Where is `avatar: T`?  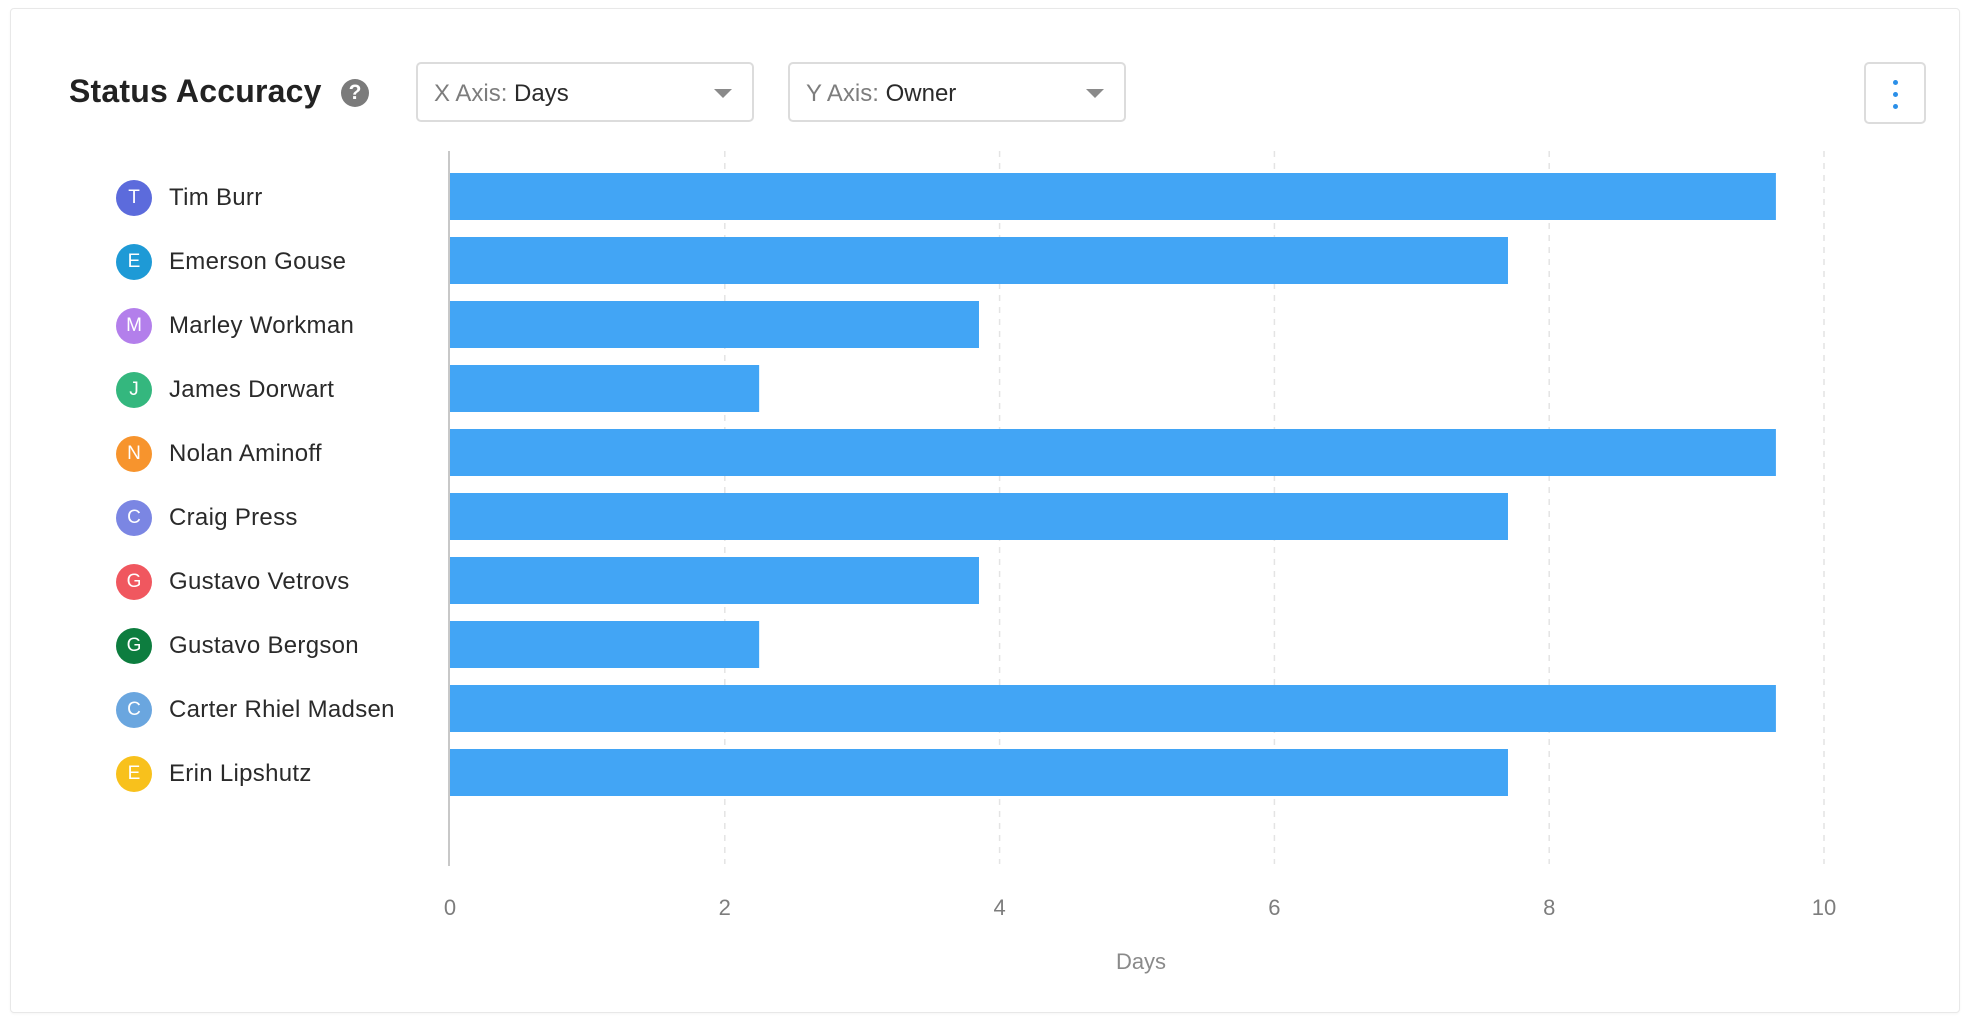 avatar: T is located at coordinates (134, 198).